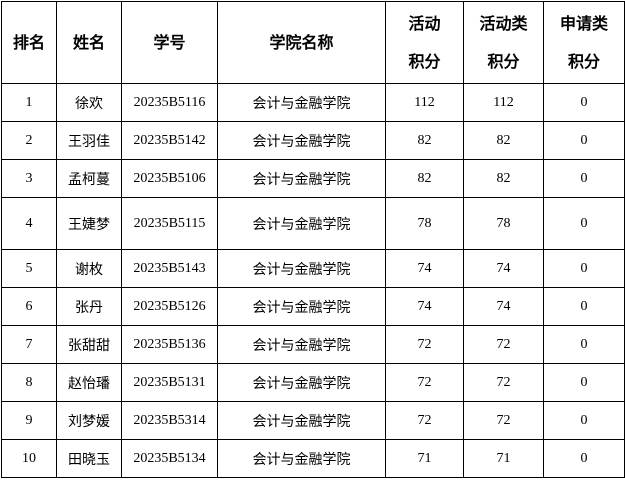  I want to click on cell-rank: 5, so click(29, 268).